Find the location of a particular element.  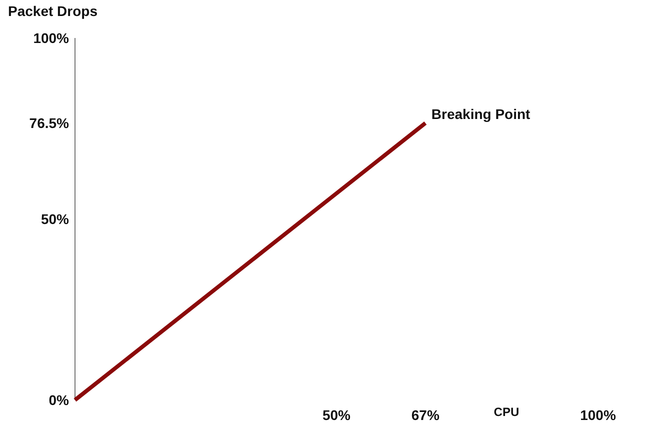

y-tick-label: 76.5% is located at coordinates (49, 122).